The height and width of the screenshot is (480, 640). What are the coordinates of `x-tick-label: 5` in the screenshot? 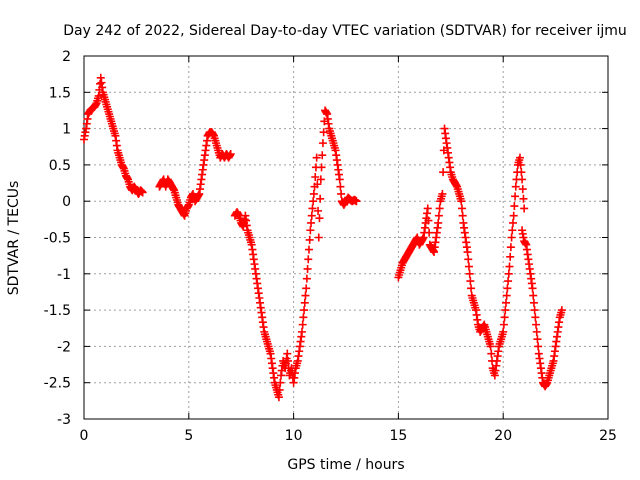 It's located at (188, 436).